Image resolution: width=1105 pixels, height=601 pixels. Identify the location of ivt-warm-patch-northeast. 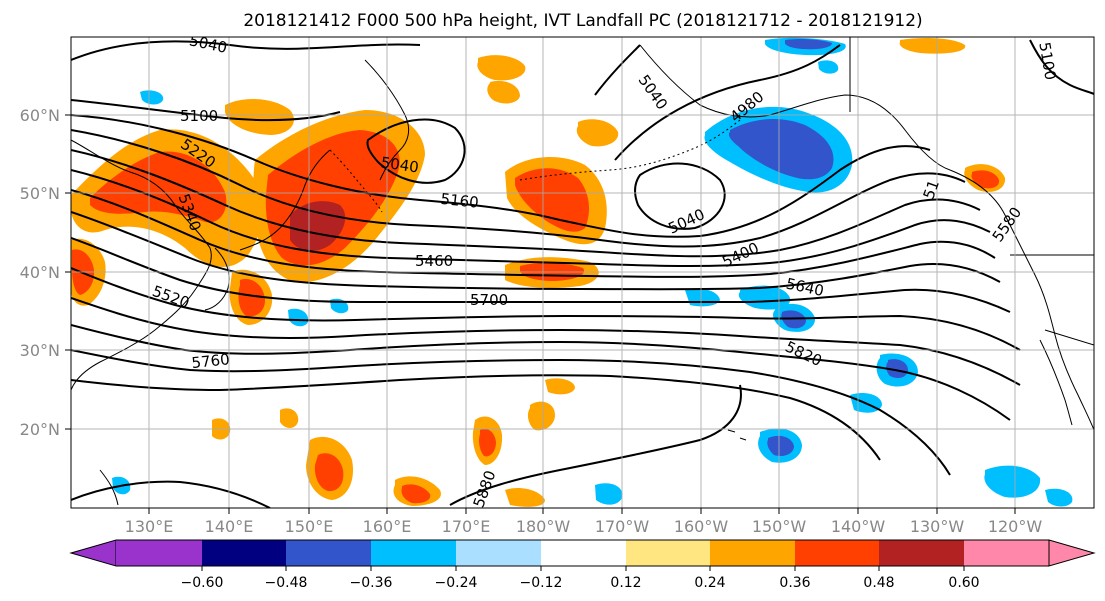
(932, 45).